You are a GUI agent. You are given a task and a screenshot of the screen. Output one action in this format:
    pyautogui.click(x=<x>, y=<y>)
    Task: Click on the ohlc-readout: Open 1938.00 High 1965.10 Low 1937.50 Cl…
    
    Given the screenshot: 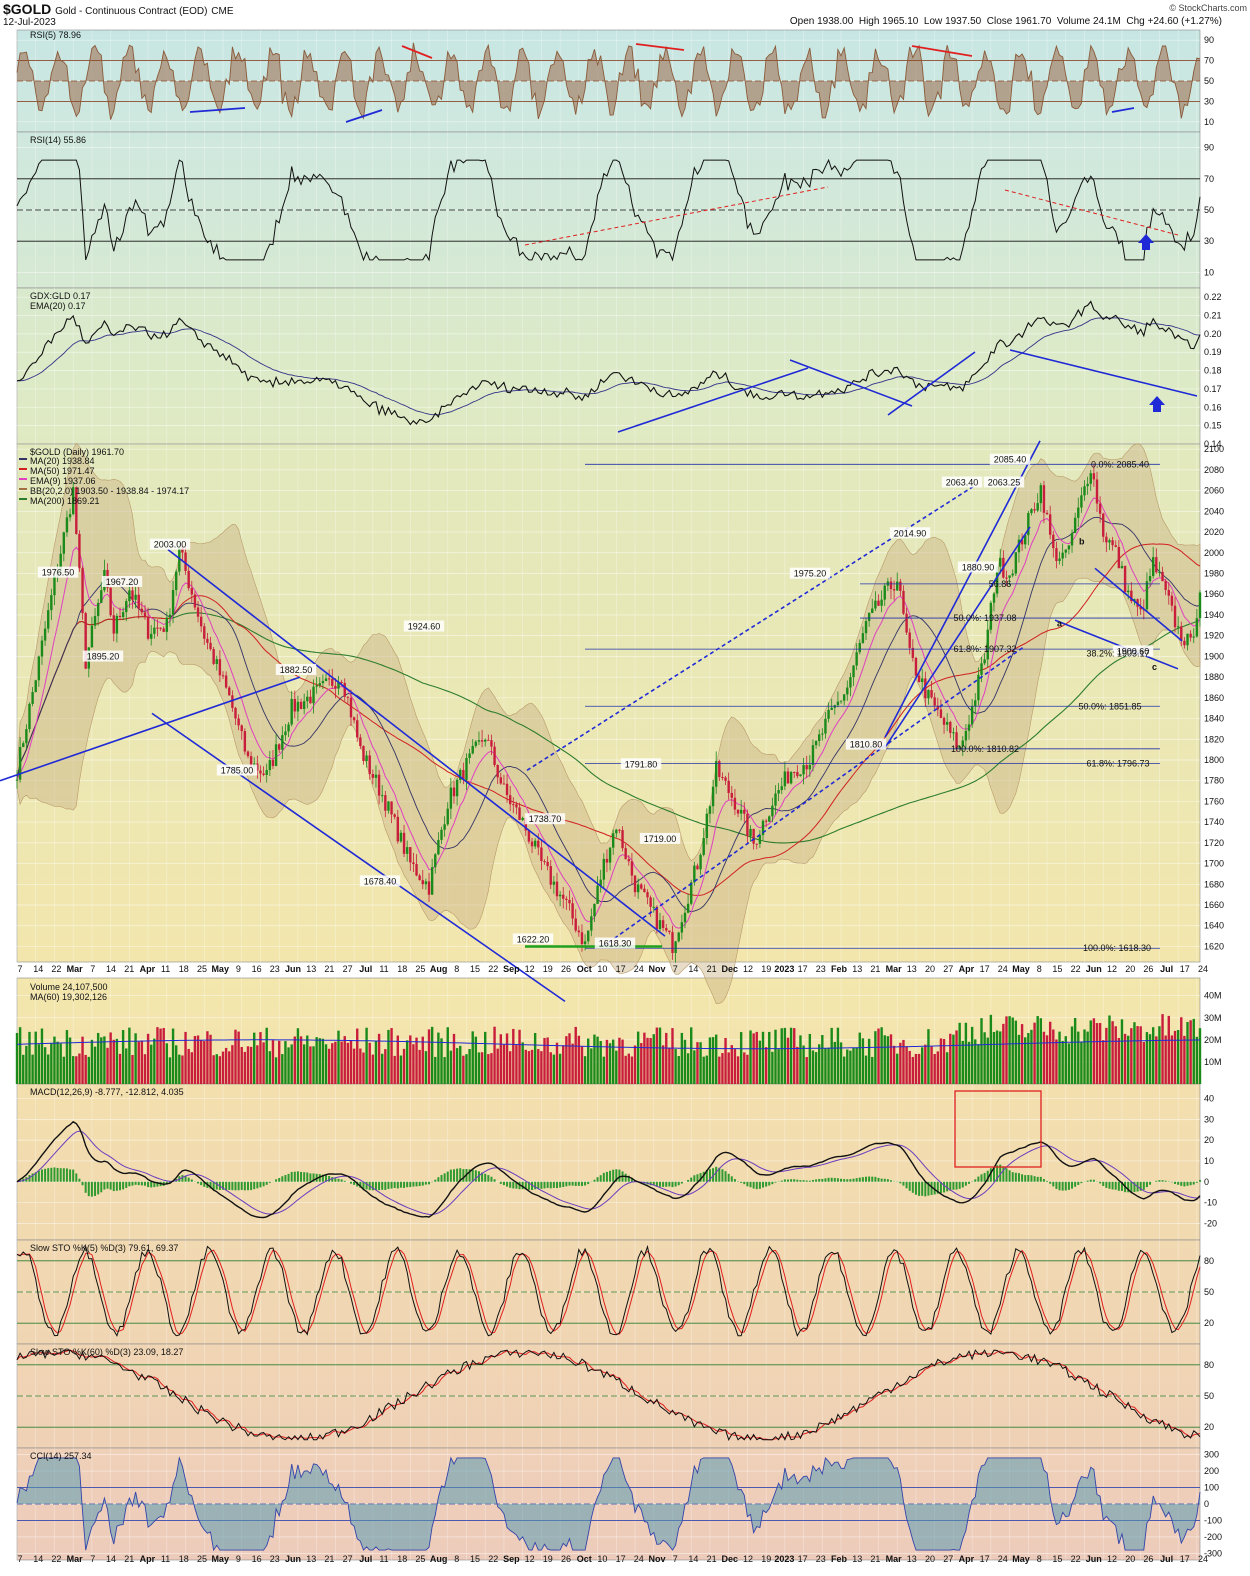 What is the action you would take?
    pyautogui.click(x=1005, y=21)
    